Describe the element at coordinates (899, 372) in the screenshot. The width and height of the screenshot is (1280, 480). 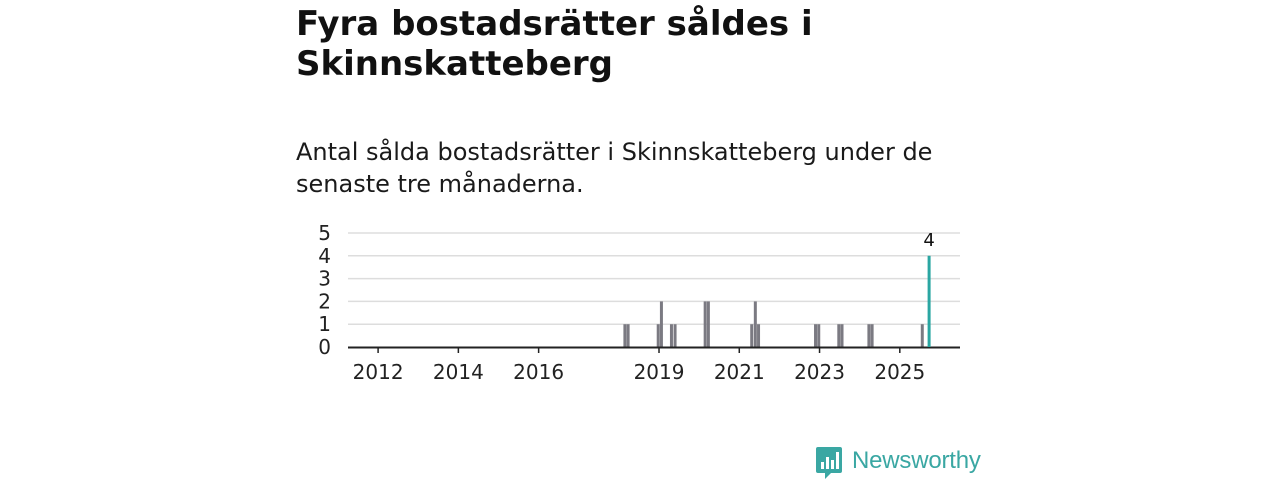
I see `x-tick-label: 2025` at that location.